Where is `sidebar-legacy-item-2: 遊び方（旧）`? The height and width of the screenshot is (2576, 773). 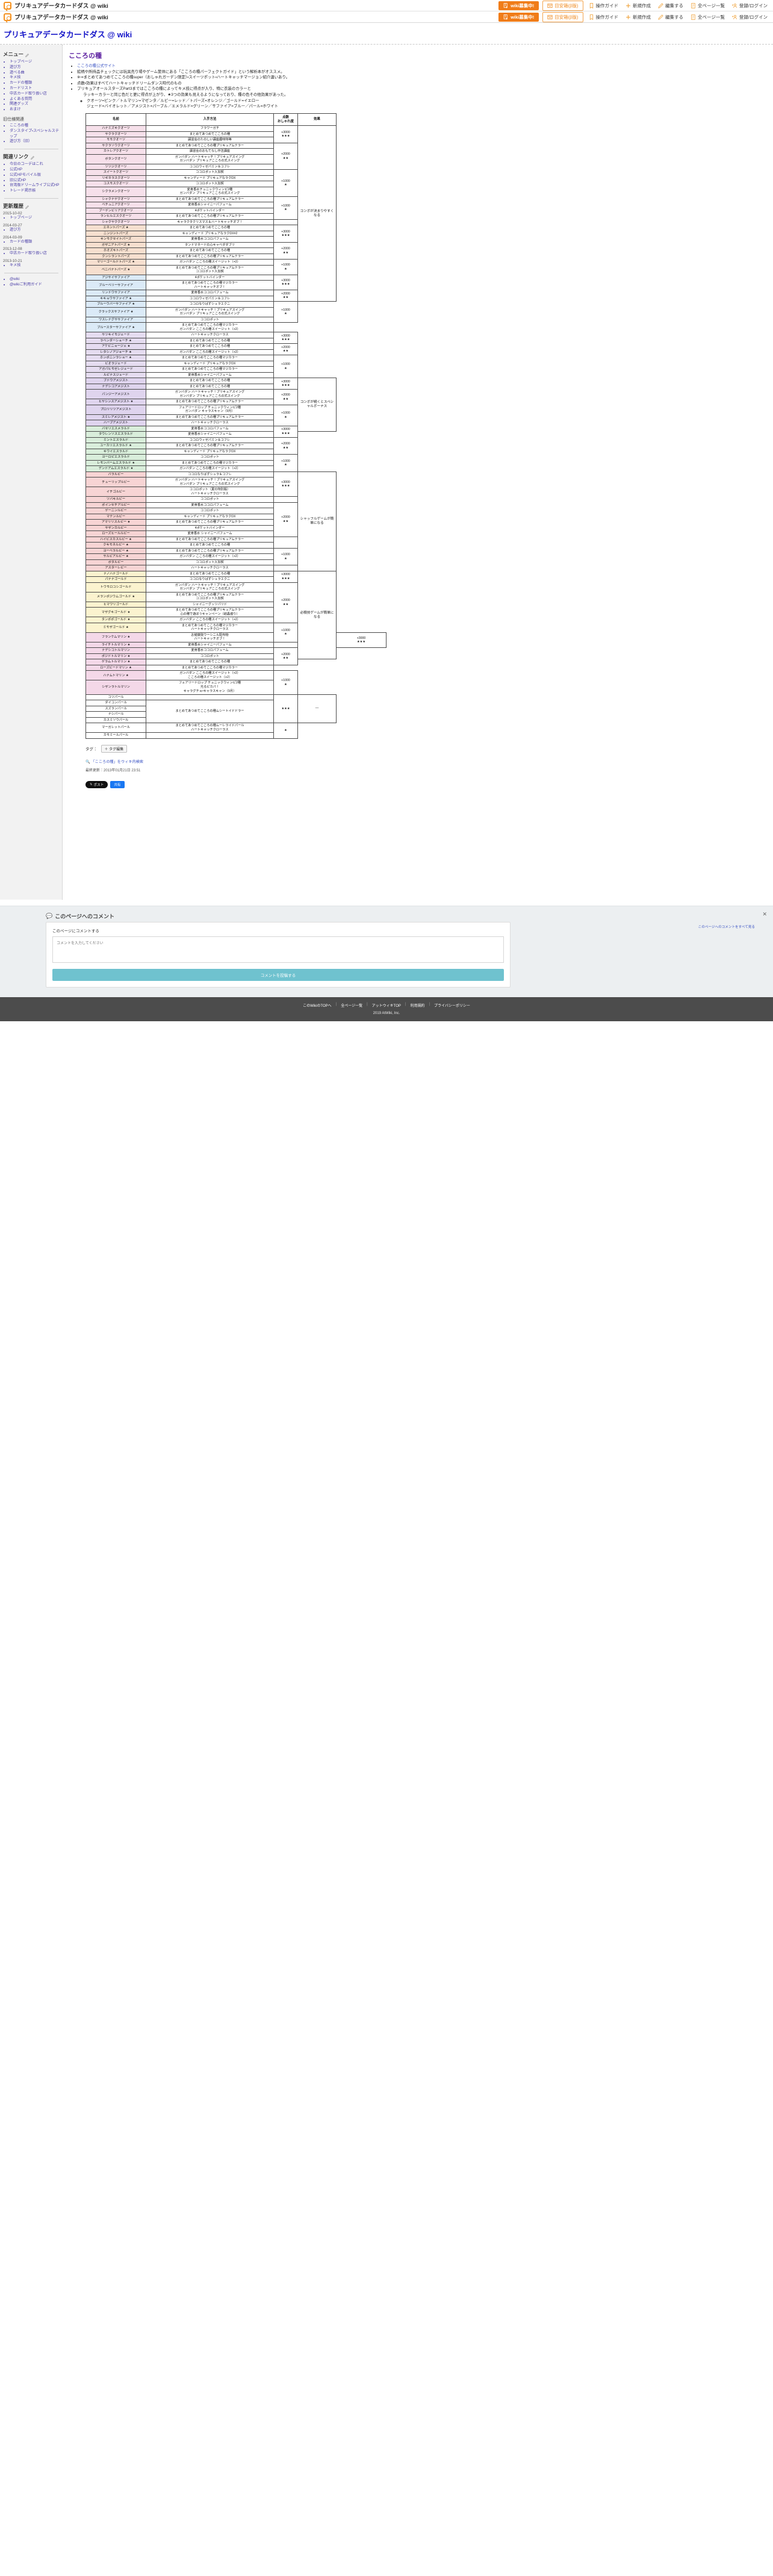 sidebar-legacy-item-2: 遊び方（旧） is located at coordinates (35, 142).